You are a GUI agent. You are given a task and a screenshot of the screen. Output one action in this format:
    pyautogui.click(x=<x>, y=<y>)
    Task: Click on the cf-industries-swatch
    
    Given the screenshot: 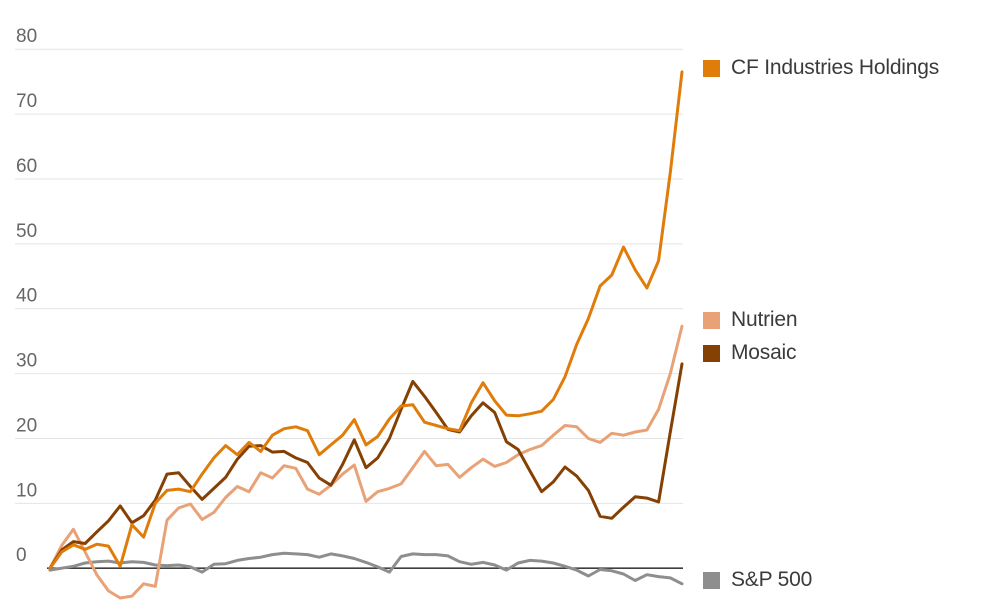 What is the action you would take?
    pyautogui.click(x=711, y=68)
    